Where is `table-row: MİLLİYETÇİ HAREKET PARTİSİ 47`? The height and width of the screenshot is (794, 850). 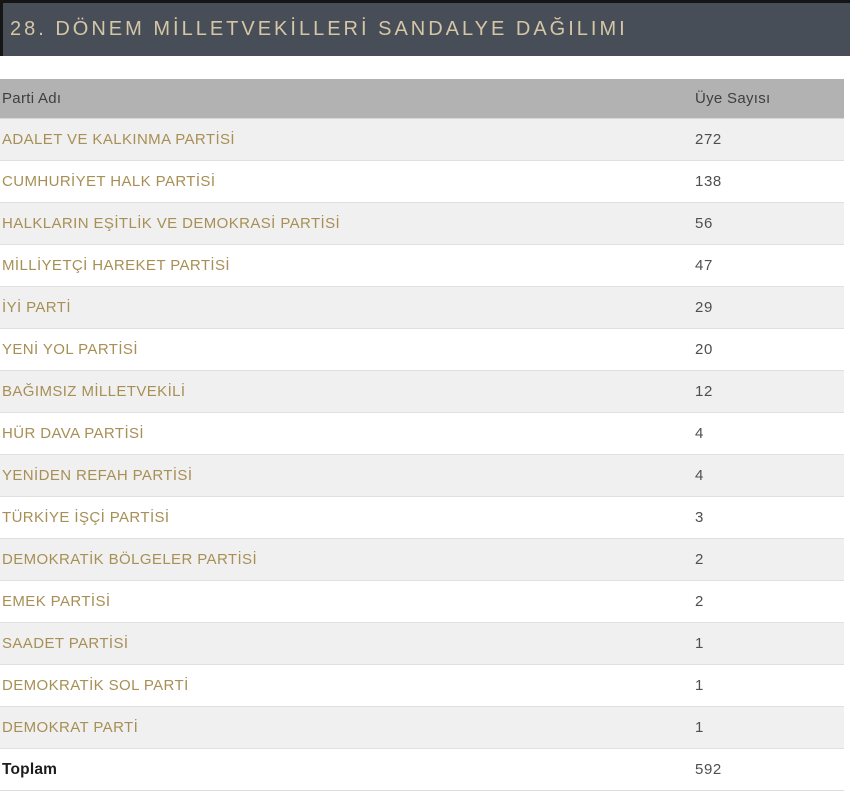
table-row: MİLLİYETÇİ HAREKET PARTİSİ 47 is located at coordinates (422, 266).